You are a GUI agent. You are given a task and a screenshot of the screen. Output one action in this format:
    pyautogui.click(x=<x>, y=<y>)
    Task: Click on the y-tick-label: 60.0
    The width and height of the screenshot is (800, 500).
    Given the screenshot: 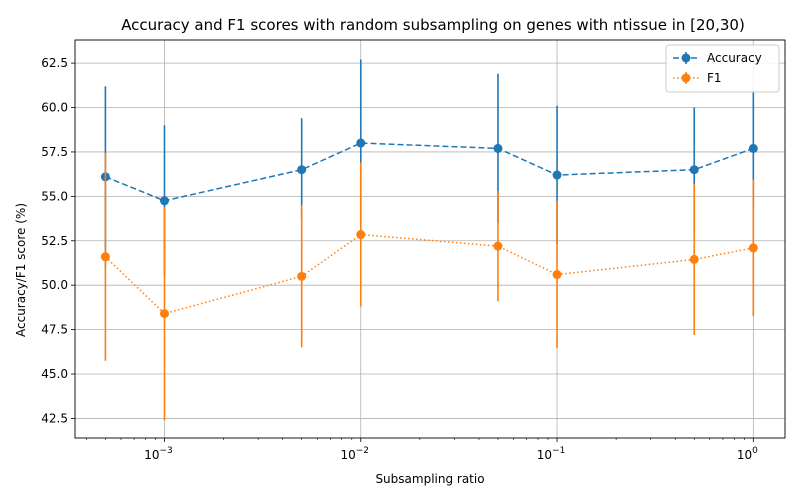 What is the action you would take?
    pyautogui.click(x=54, y=108)
    